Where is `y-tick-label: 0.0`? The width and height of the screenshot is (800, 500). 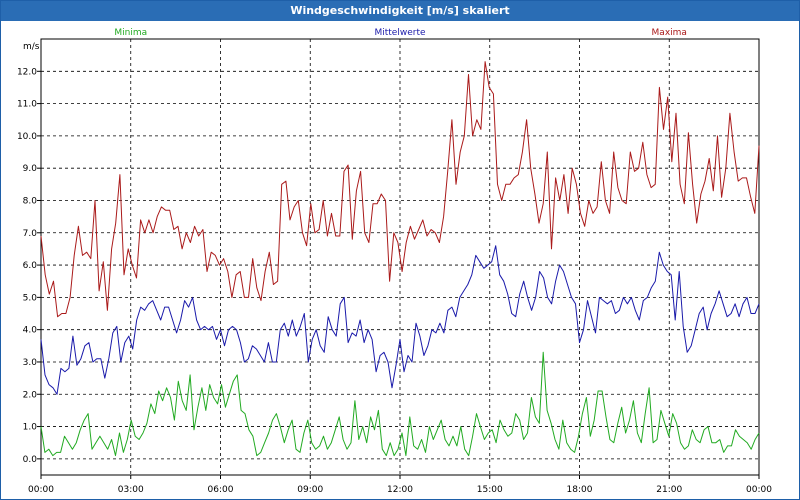
y-tick-label: 0.0 is located at coordinates (30, 460).